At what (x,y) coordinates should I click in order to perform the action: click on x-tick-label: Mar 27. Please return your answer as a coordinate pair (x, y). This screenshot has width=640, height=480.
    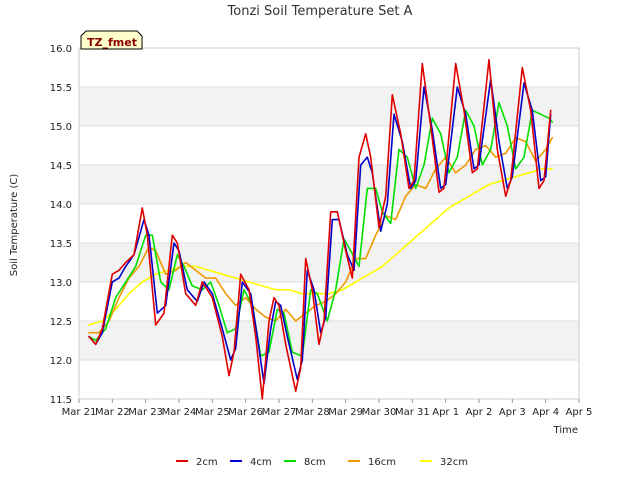
    Looking at the image, I should click on (279, 412).